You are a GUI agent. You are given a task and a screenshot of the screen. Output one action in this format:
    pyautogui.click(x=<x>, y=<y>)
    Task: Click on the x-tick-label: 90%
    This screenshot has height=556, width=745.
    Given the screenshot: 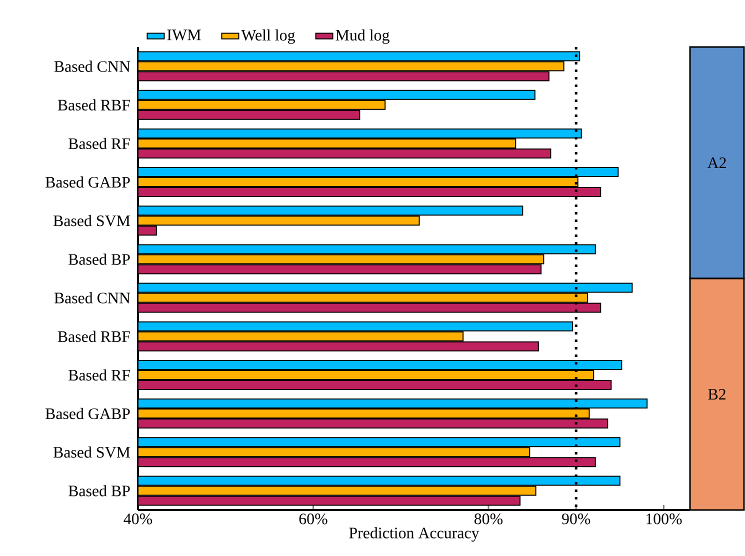 What is the action you would take?
    pyautogui.click(x=576, y=519)
    